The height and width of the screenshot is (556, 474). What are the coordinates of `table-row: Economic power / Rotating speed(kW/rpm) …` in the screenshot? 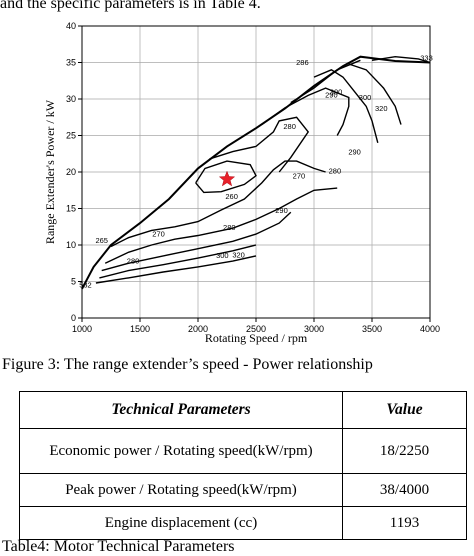 It's located at (243, 451).